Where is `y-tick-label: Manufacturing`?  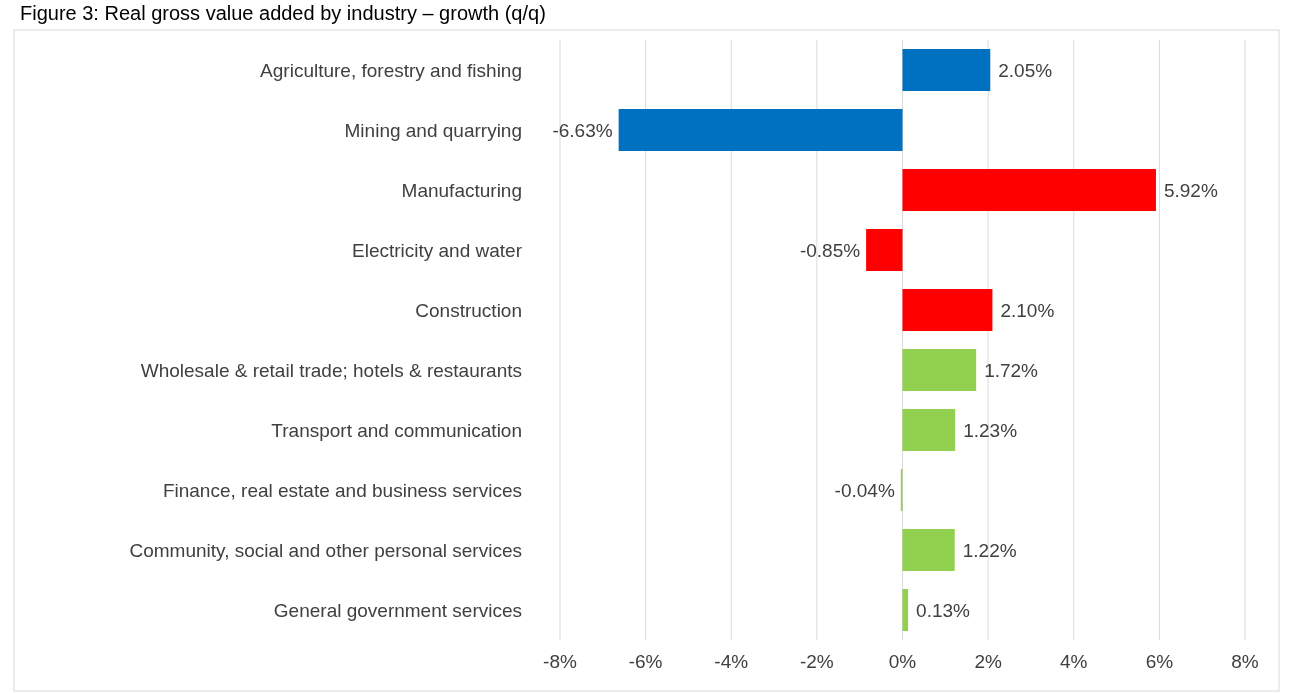 y-tick-label: Manufacturing is located at coordinates (461, 190).